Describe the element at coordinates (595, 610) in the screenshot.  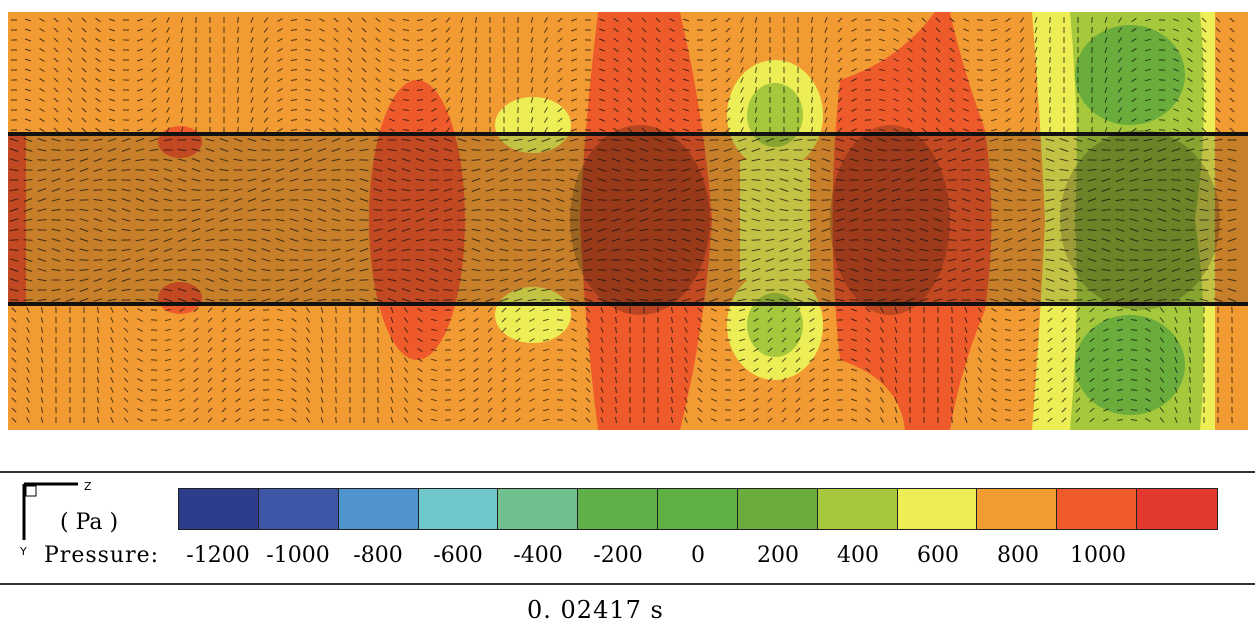
I see `time-stamp: 0. 02417 s` at that location.